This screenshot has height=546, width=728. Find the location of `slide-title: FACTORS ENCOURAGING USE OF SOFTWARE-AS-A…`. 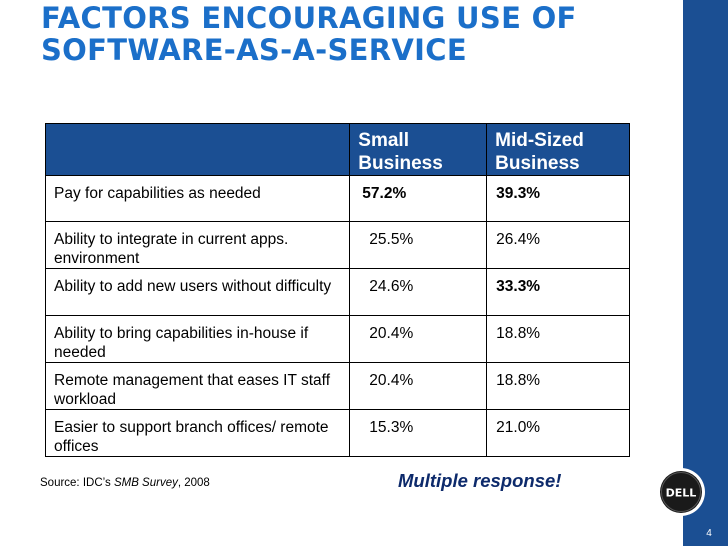

slide-title: FACTORS ENCOURAGING USE OF SOFTWARE-AS-A… is located at coordinates (361, 34).